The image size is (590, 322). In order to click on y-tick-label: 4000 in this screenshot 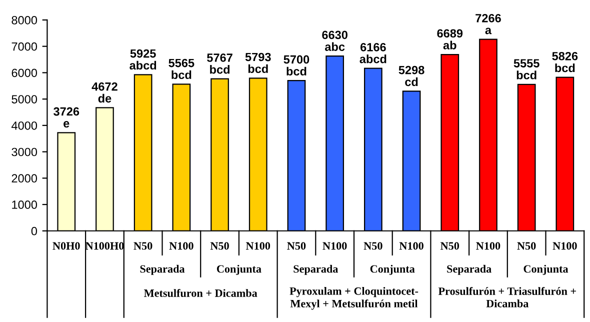, I will do `click(24, 125)`.